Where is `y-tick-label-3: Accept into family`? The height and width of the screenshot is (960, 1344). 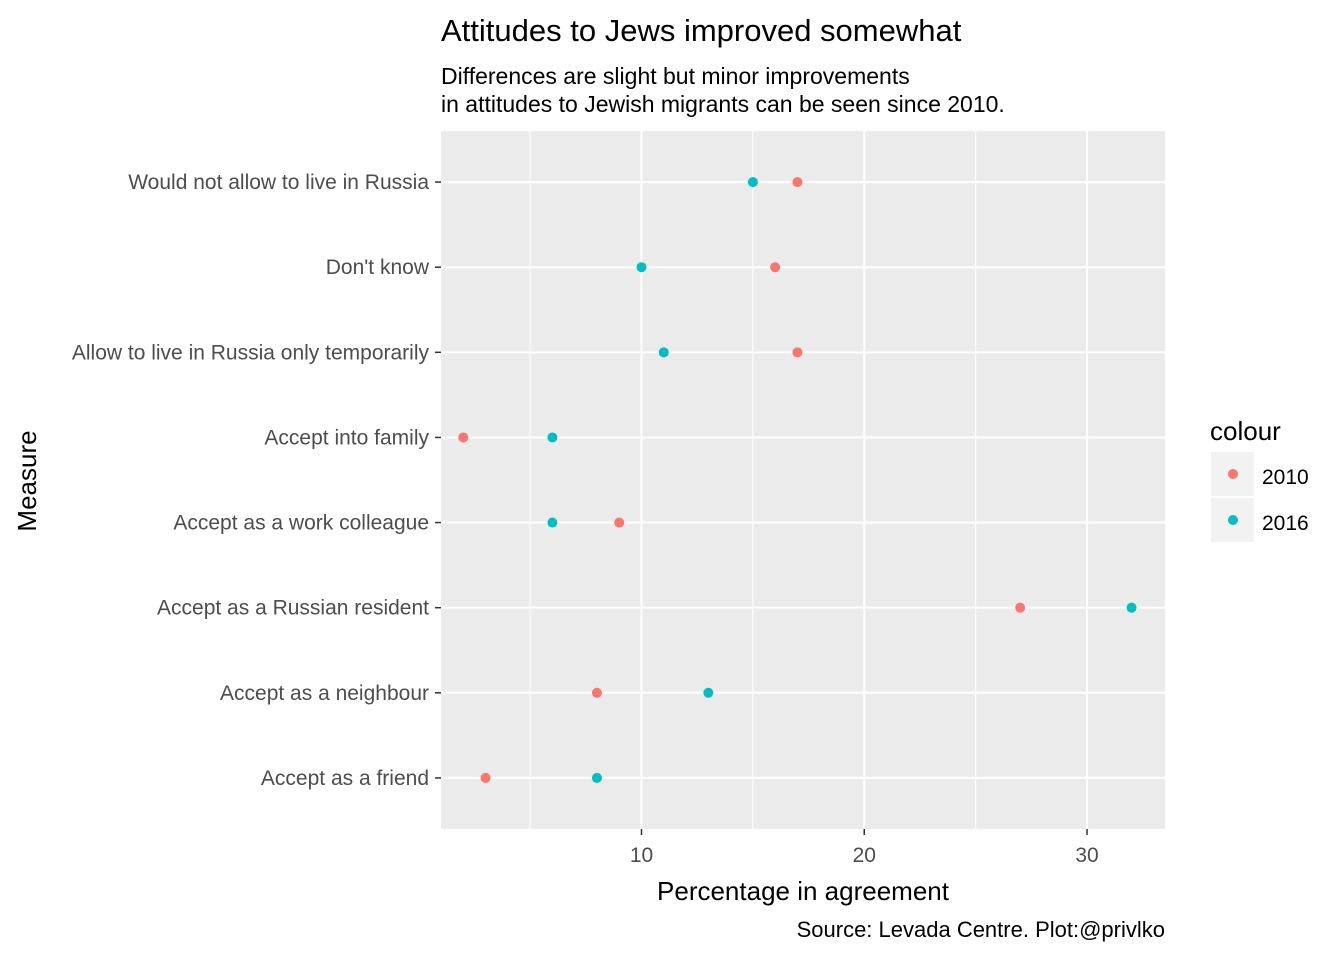 y-tick-label-3: Accept into family is located at coordinates (346, 437).